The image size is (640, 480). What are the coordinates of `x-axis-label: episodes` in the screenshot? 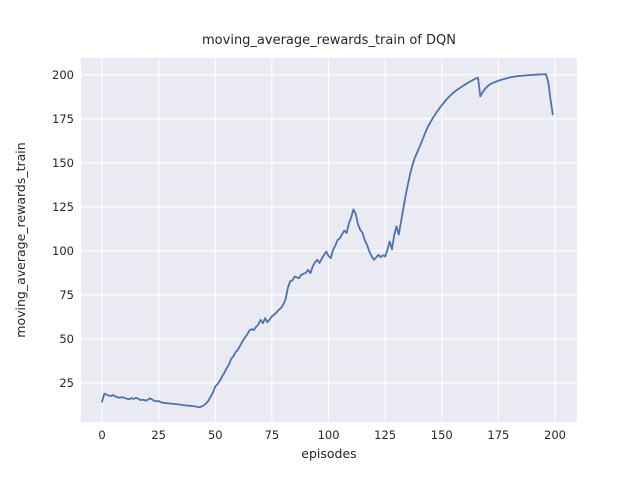 It's located at (329, 453).